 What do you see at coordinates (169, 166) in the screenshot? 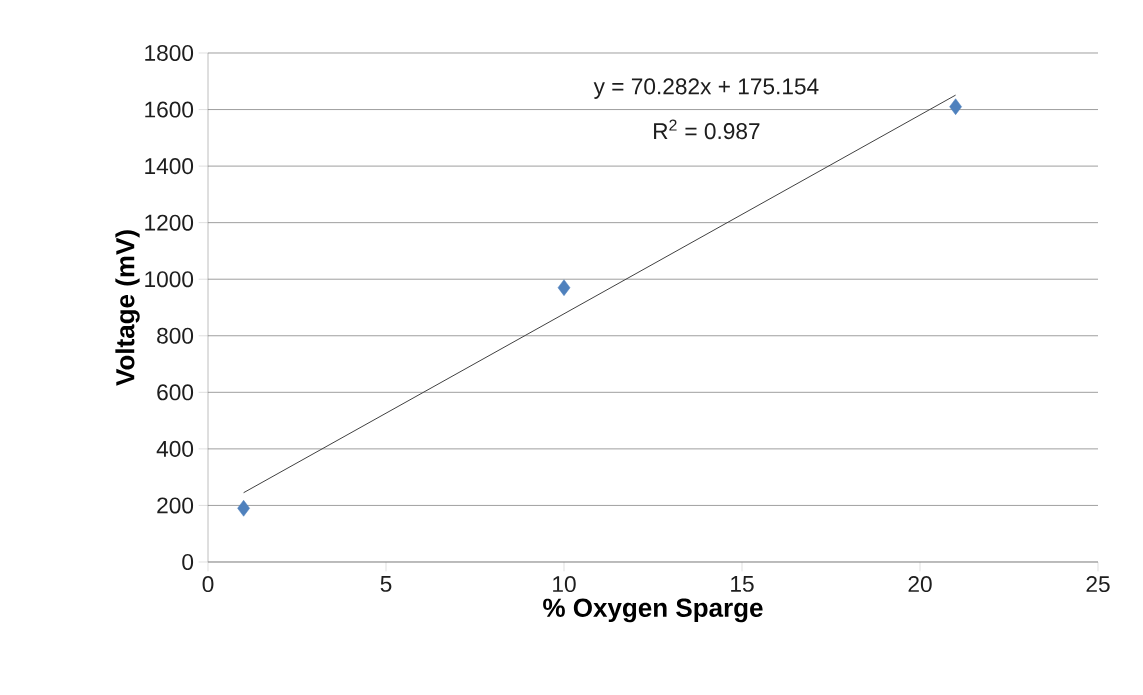
I see `y-tick-label: 1400` at bounding box center [169, 166].